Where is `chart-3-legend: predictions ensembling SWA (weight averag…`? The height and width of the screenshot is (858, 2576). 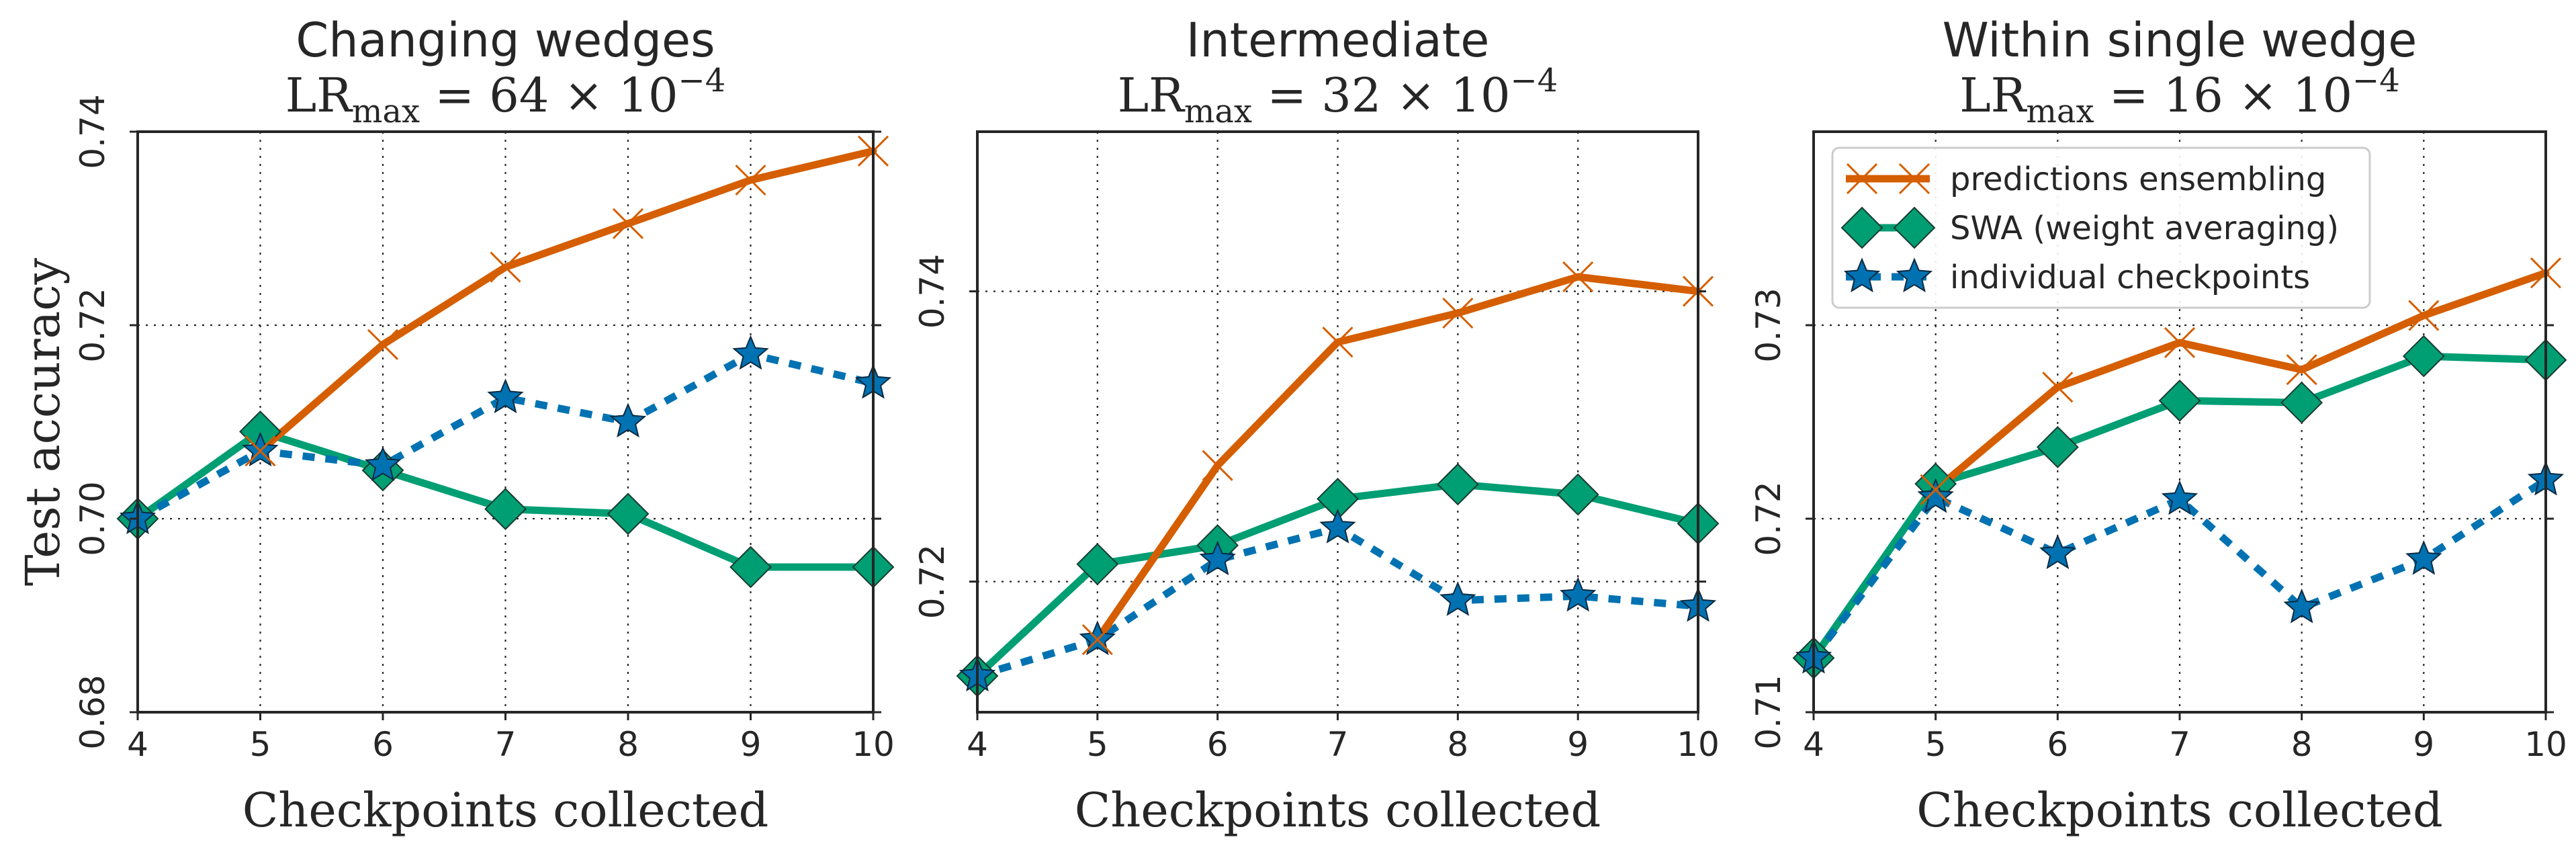 chart-3-legend: predictions ensembling SWA (weight averag… is located at coordinates (2101, 228).